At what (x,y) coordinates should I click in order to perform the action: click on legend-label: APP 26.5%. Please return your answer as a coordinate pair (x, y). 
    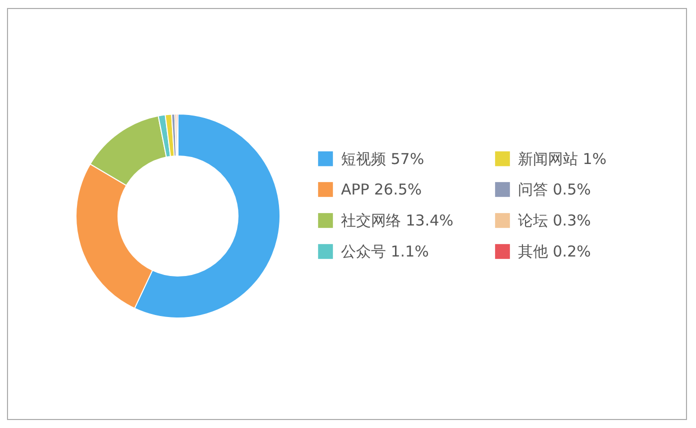
    Looking at the image, I should click on (381, 189).